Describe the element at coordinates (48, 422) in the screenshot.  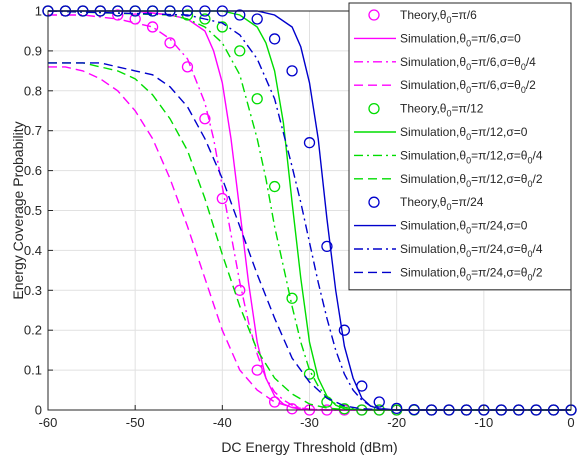
I see `x-tick-label: -60` at that location.